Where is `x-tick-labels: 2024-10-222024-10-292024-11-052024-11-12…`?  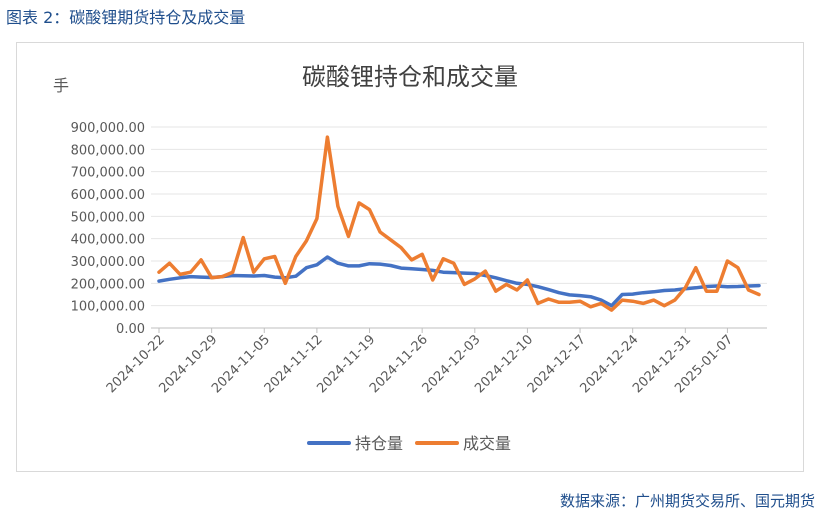
x-tick-labels: 2024-10-222024-10-292024-11-052024-11-12… is located at coordinates (420, 362).